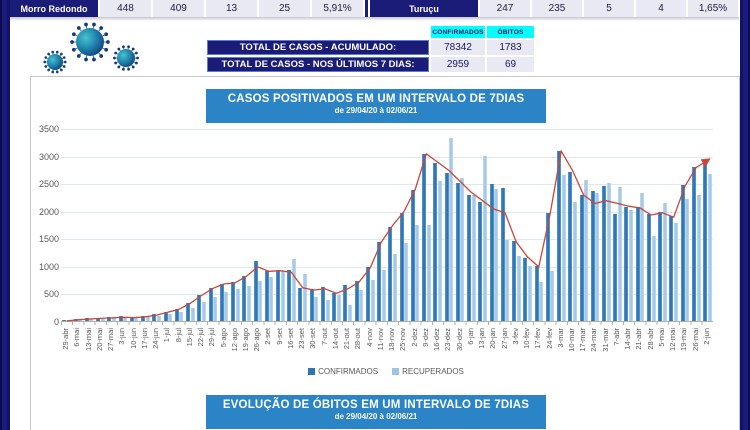 This screenshot has height=430, width=750. I want to click on header-confirmados: CONFIRMADOS, so click(458, 32).